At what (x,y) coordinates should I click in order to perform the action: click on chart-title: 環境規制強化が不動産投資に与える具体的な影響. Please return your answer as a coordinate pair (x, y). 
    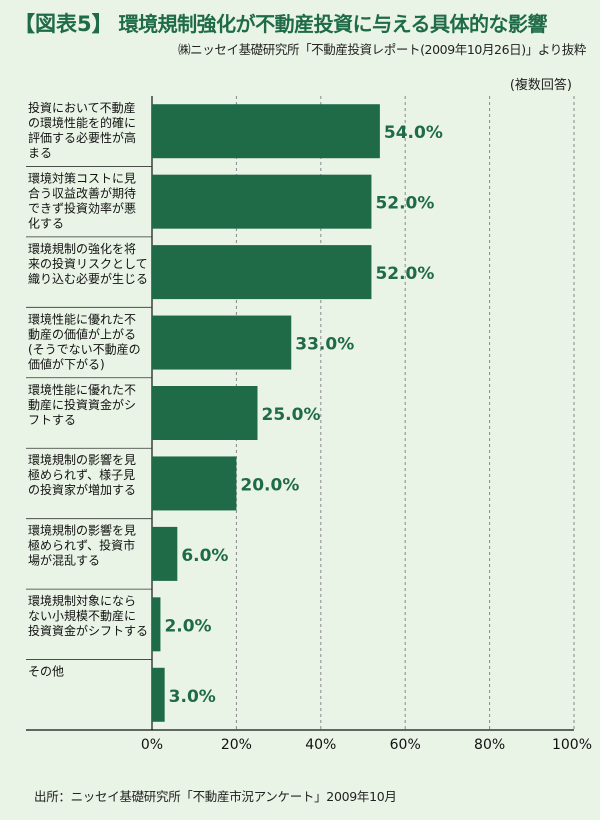
    Looking at the image, I should click on (333, 24).